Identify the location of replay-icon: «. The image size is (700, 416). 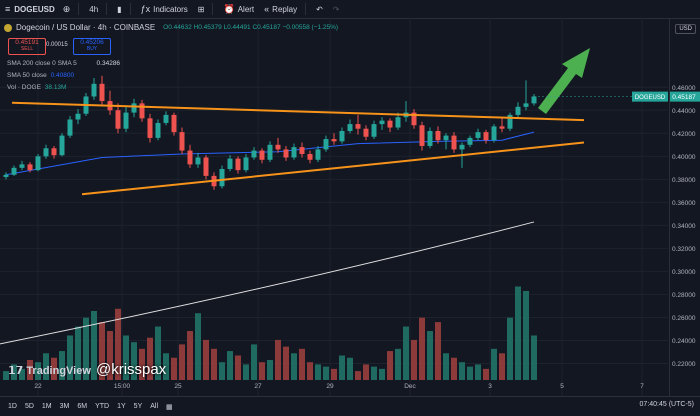
(267, 9).